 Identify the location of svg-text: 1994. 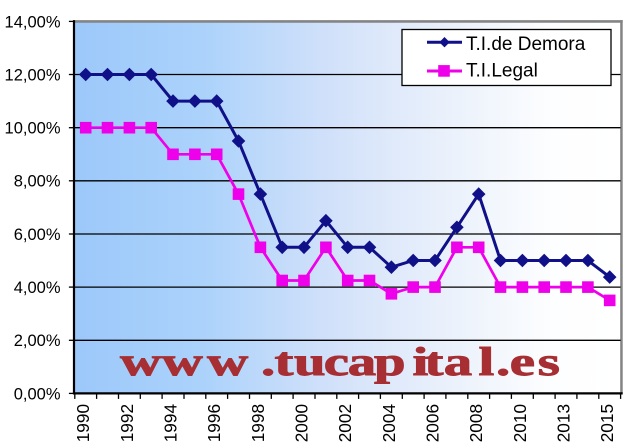
(170, 422).